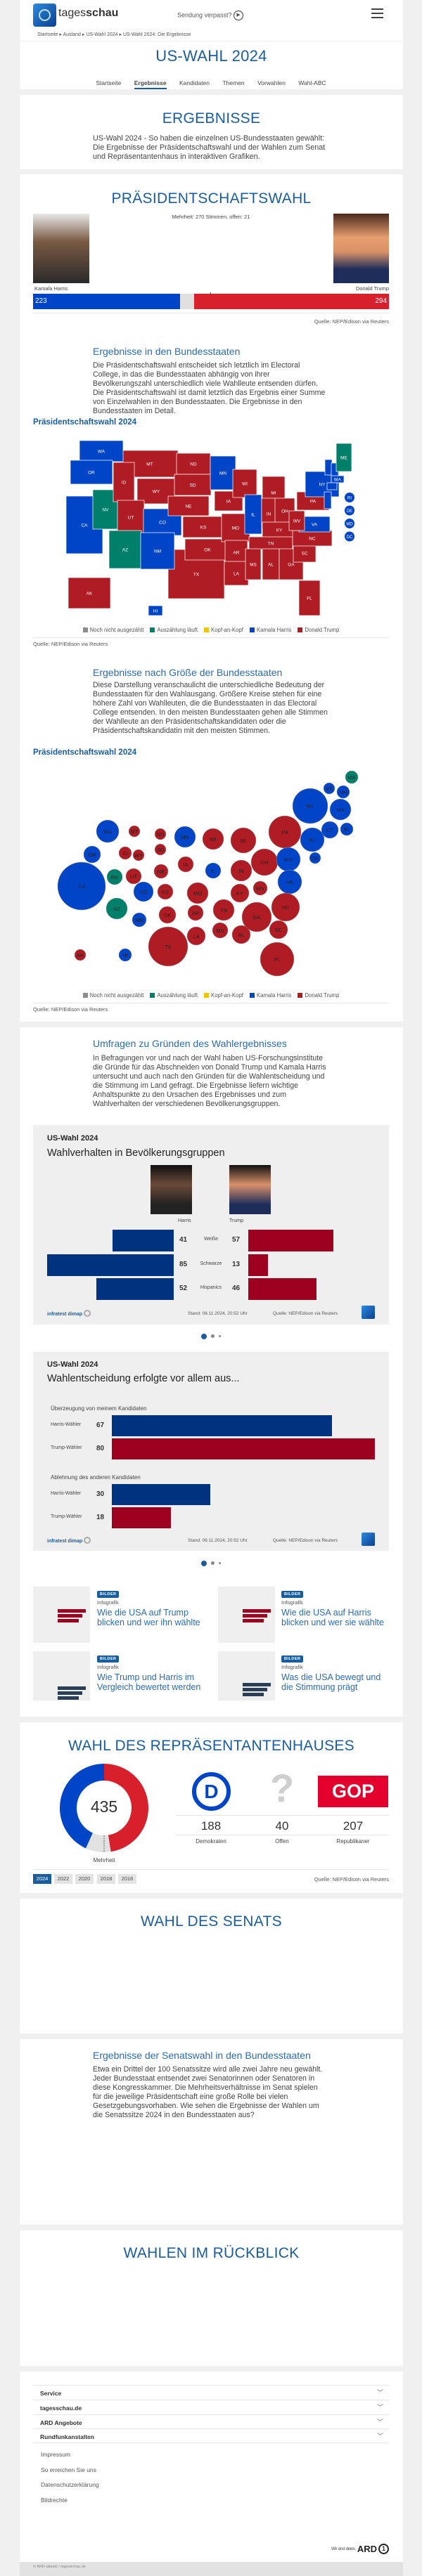 Image resolution: width=422 pixels, height=2576 pixels. What do you see at coordinates (138, 855) in the screenshot?
I see `bubble-wy` at bounding box center [138, 855].